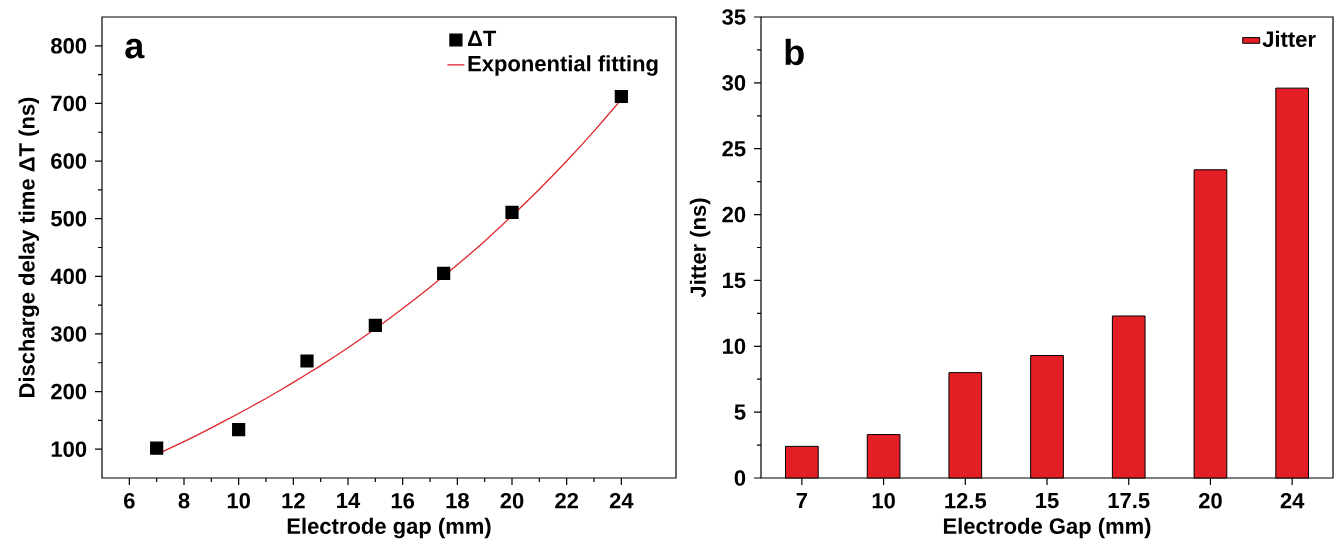 The width and height of the screenshot is (1341, 542). I want to click on y-tick-label: 5, so click(740, 412).